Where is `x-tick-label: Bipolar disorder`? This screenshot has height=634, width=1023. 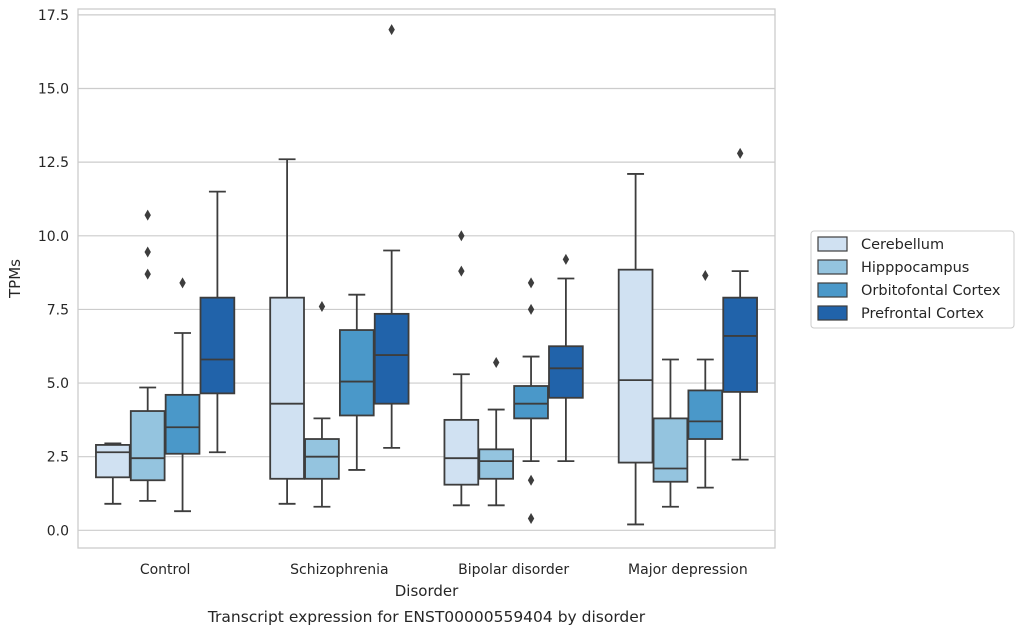
x-tick-label: Bipolar disorder is located at coordinates (513, 570).